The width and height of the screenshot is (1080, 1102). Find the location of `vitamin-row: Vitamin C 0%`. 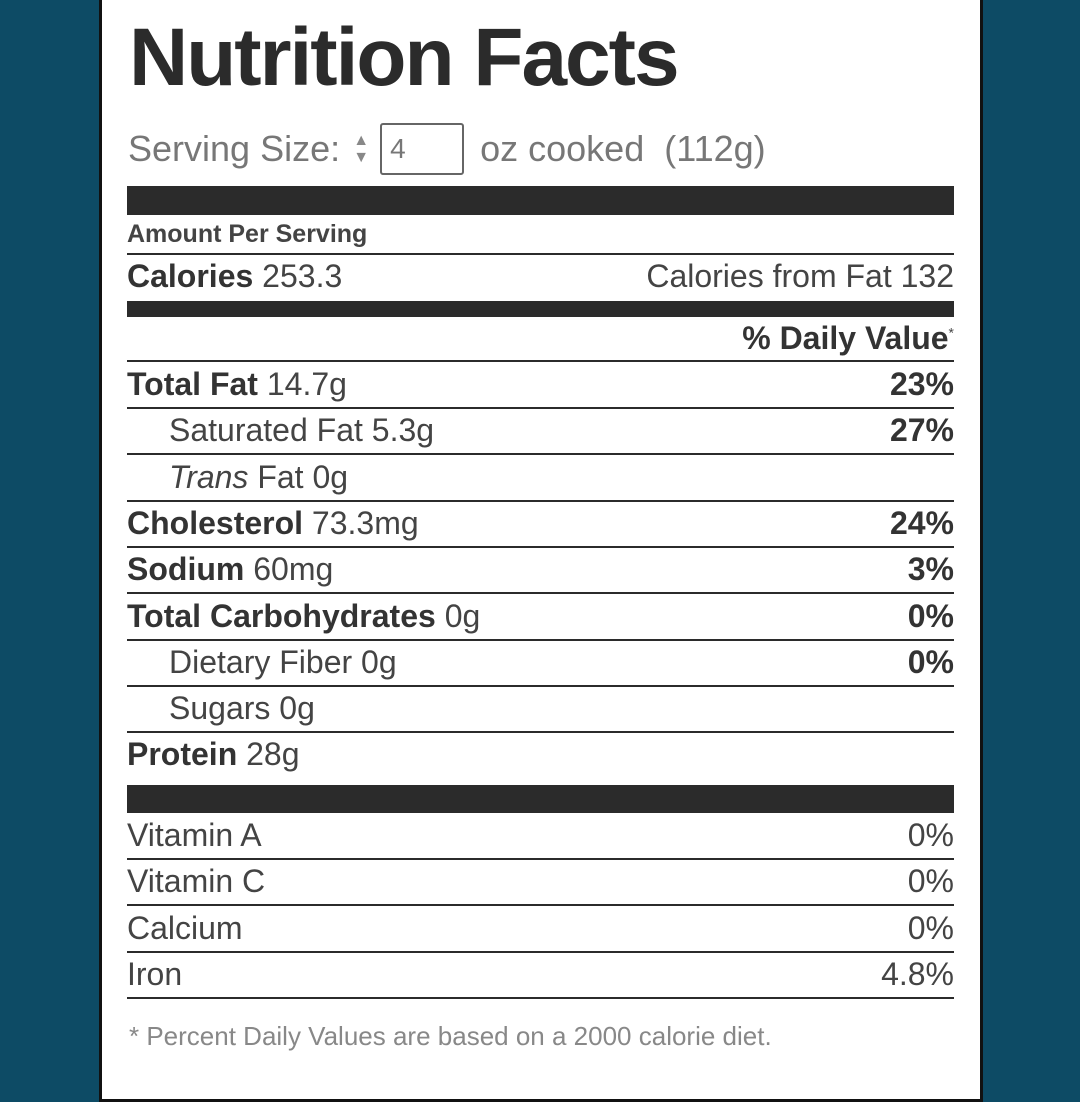

vitamin-row: Vitamin C 0% is located at coordinates (540, 883).